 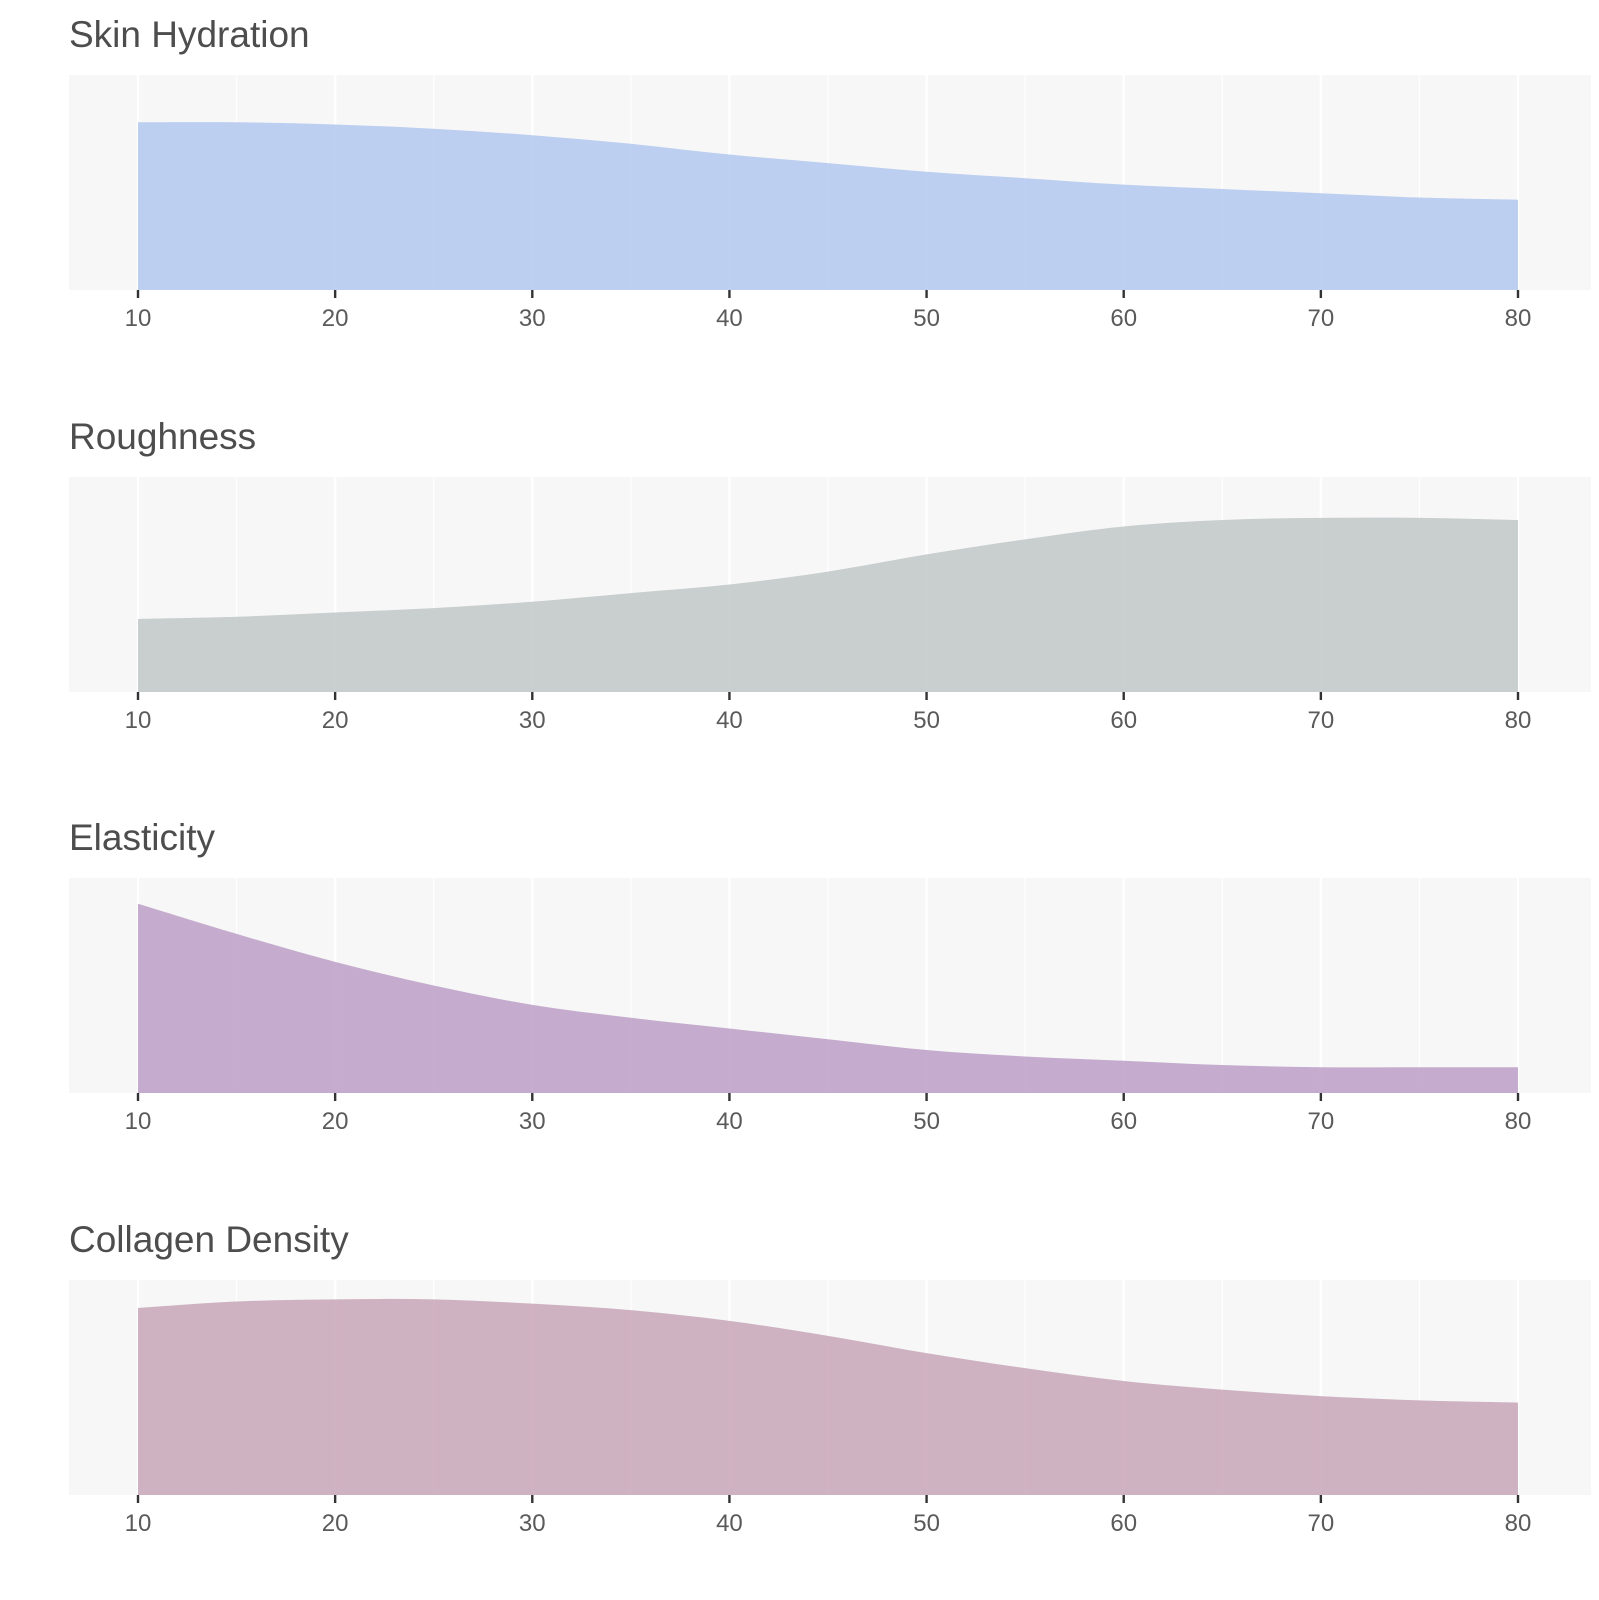 I want to click on area-series-collagen-density, so click(x=828, y=1396).